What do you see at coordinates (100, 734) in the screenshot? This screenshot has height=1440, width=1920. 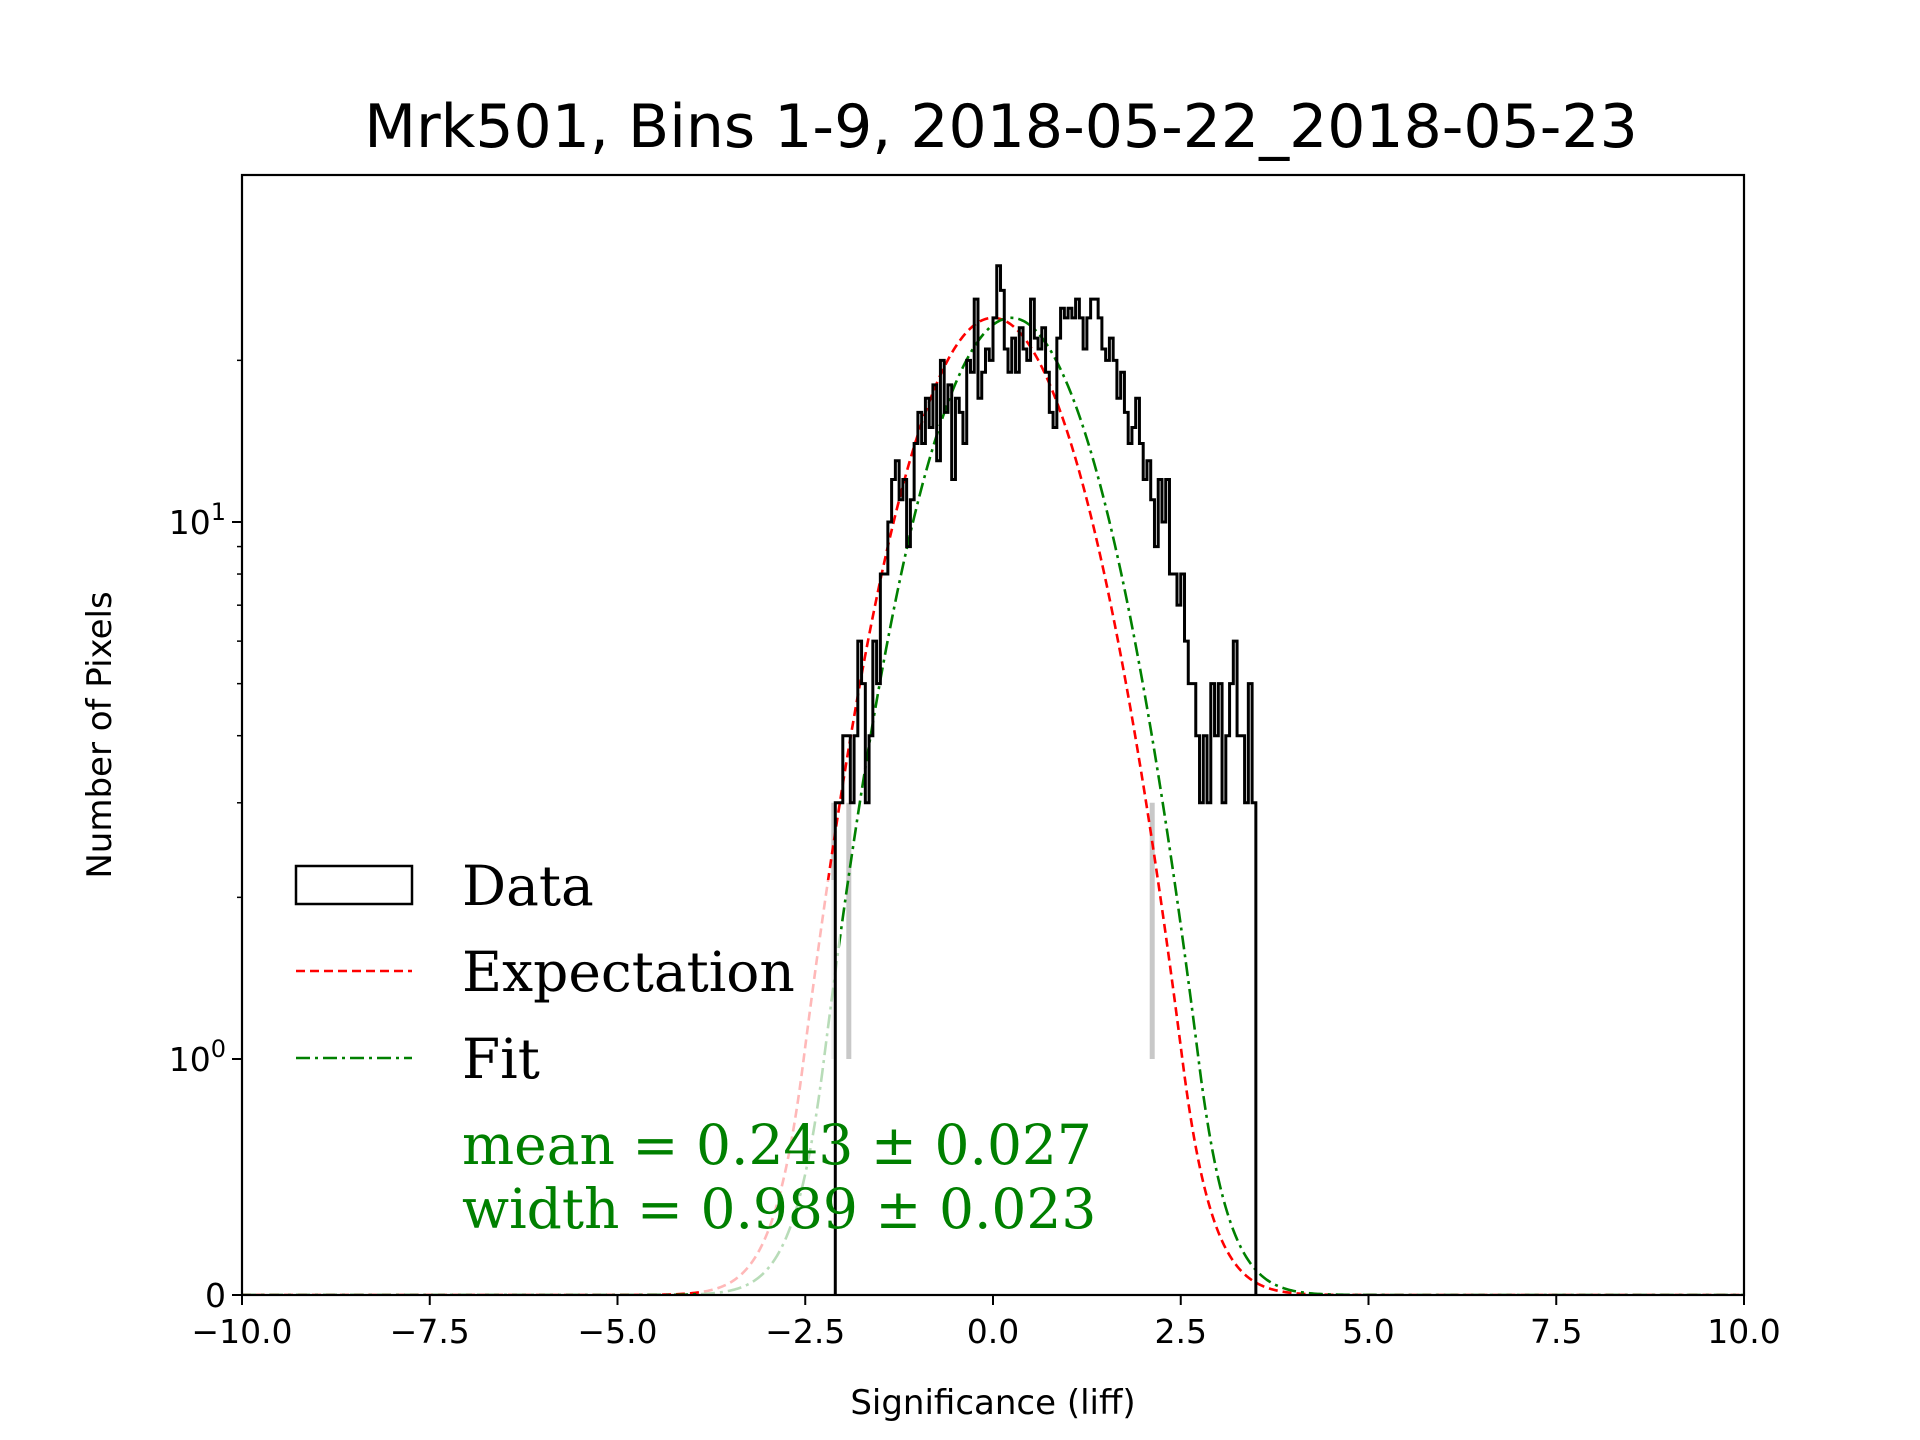 I see `y-axis-label: Number of Pixels` at bounding box center [100, 734].